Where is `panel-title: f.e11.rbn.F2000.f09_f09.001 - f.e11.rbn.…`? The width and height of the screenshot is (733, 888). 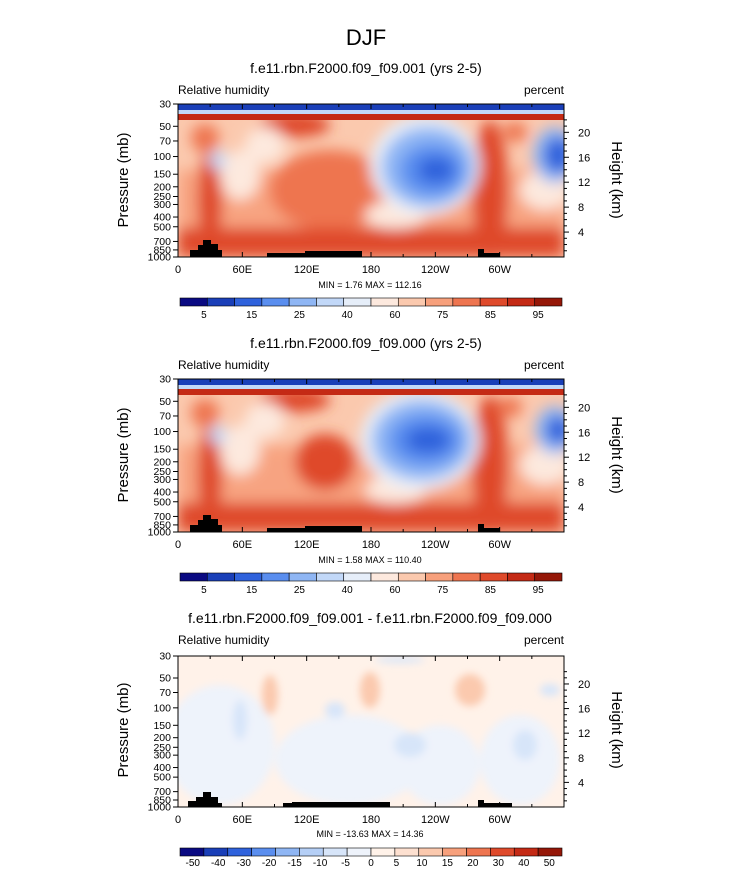
panel-title: f.e11.rbn.F2000.f09_f09.001 - f.e11.rbn.… is located at coordinates (370, 618).